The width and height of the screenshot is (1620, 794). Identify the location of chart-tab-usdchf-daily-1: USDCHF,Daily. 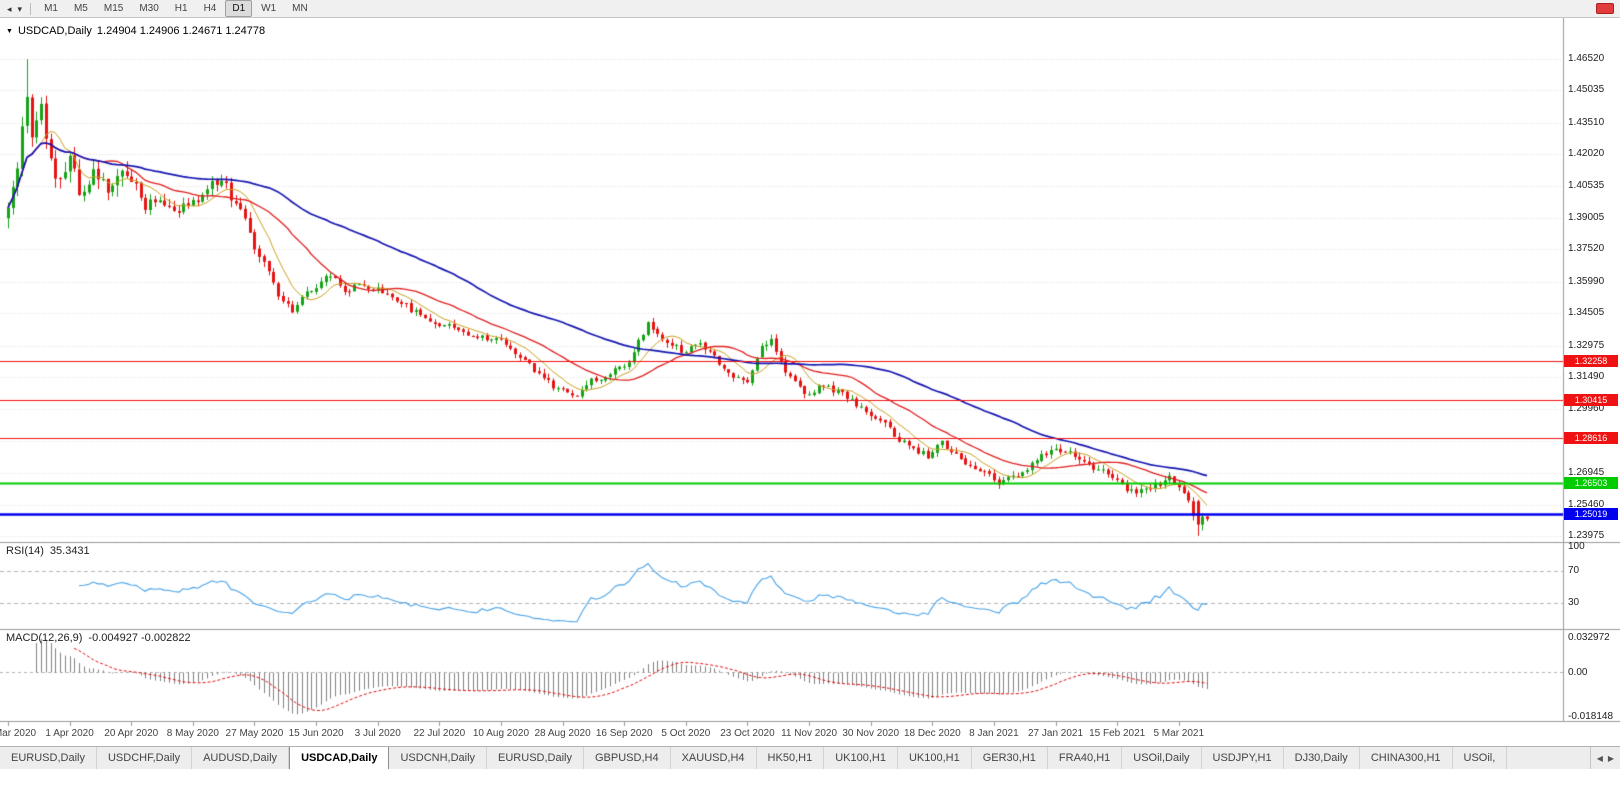
(144, 758).